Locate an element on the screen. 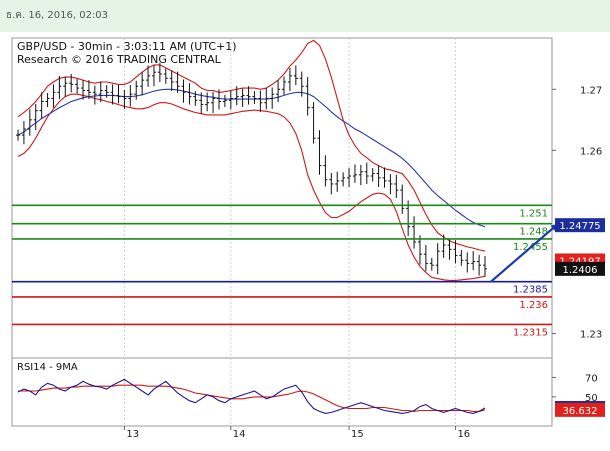 This screenshot has height=451, width=610. price-tag: 1.24775 is located at coordinates (579, 226).